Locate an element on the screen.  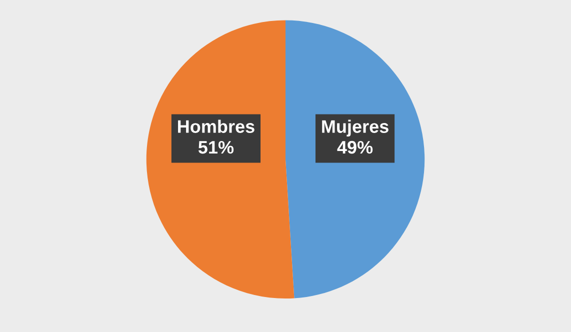
slice-label: Hombres is located at coordinates (216, 126).